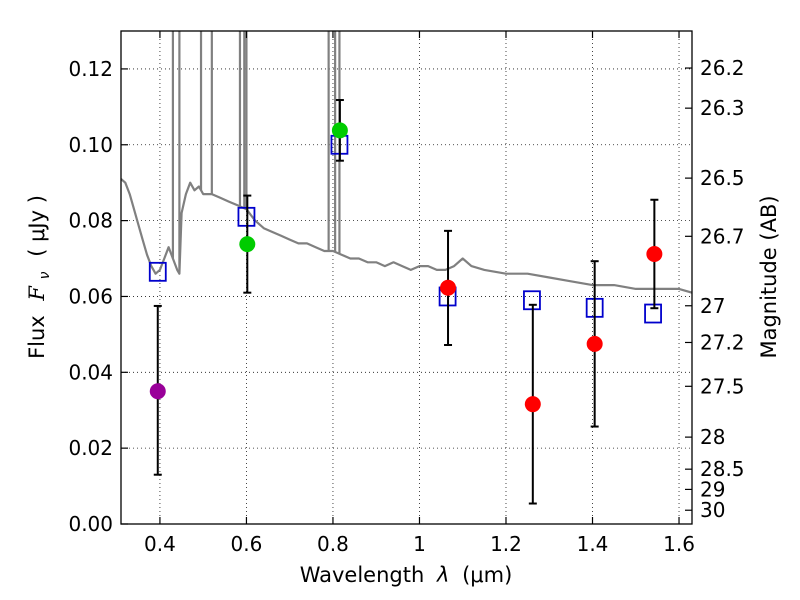  What do you see at coordinates (90, 221) in the screenshot?
I see `y-tick-label: 0.08` at bounding box center [90, 221].